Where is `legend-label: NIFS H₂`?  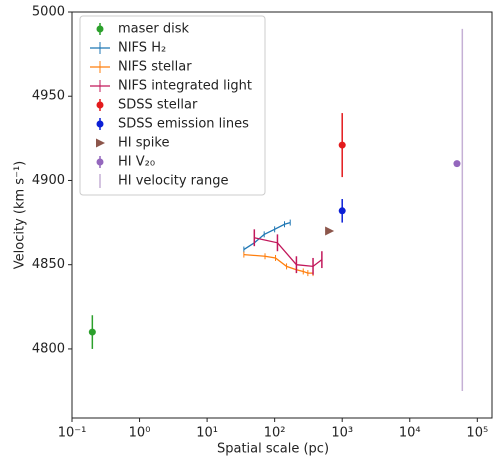 legend-label: NIFS H₂ is located at coordinates (142, 48).